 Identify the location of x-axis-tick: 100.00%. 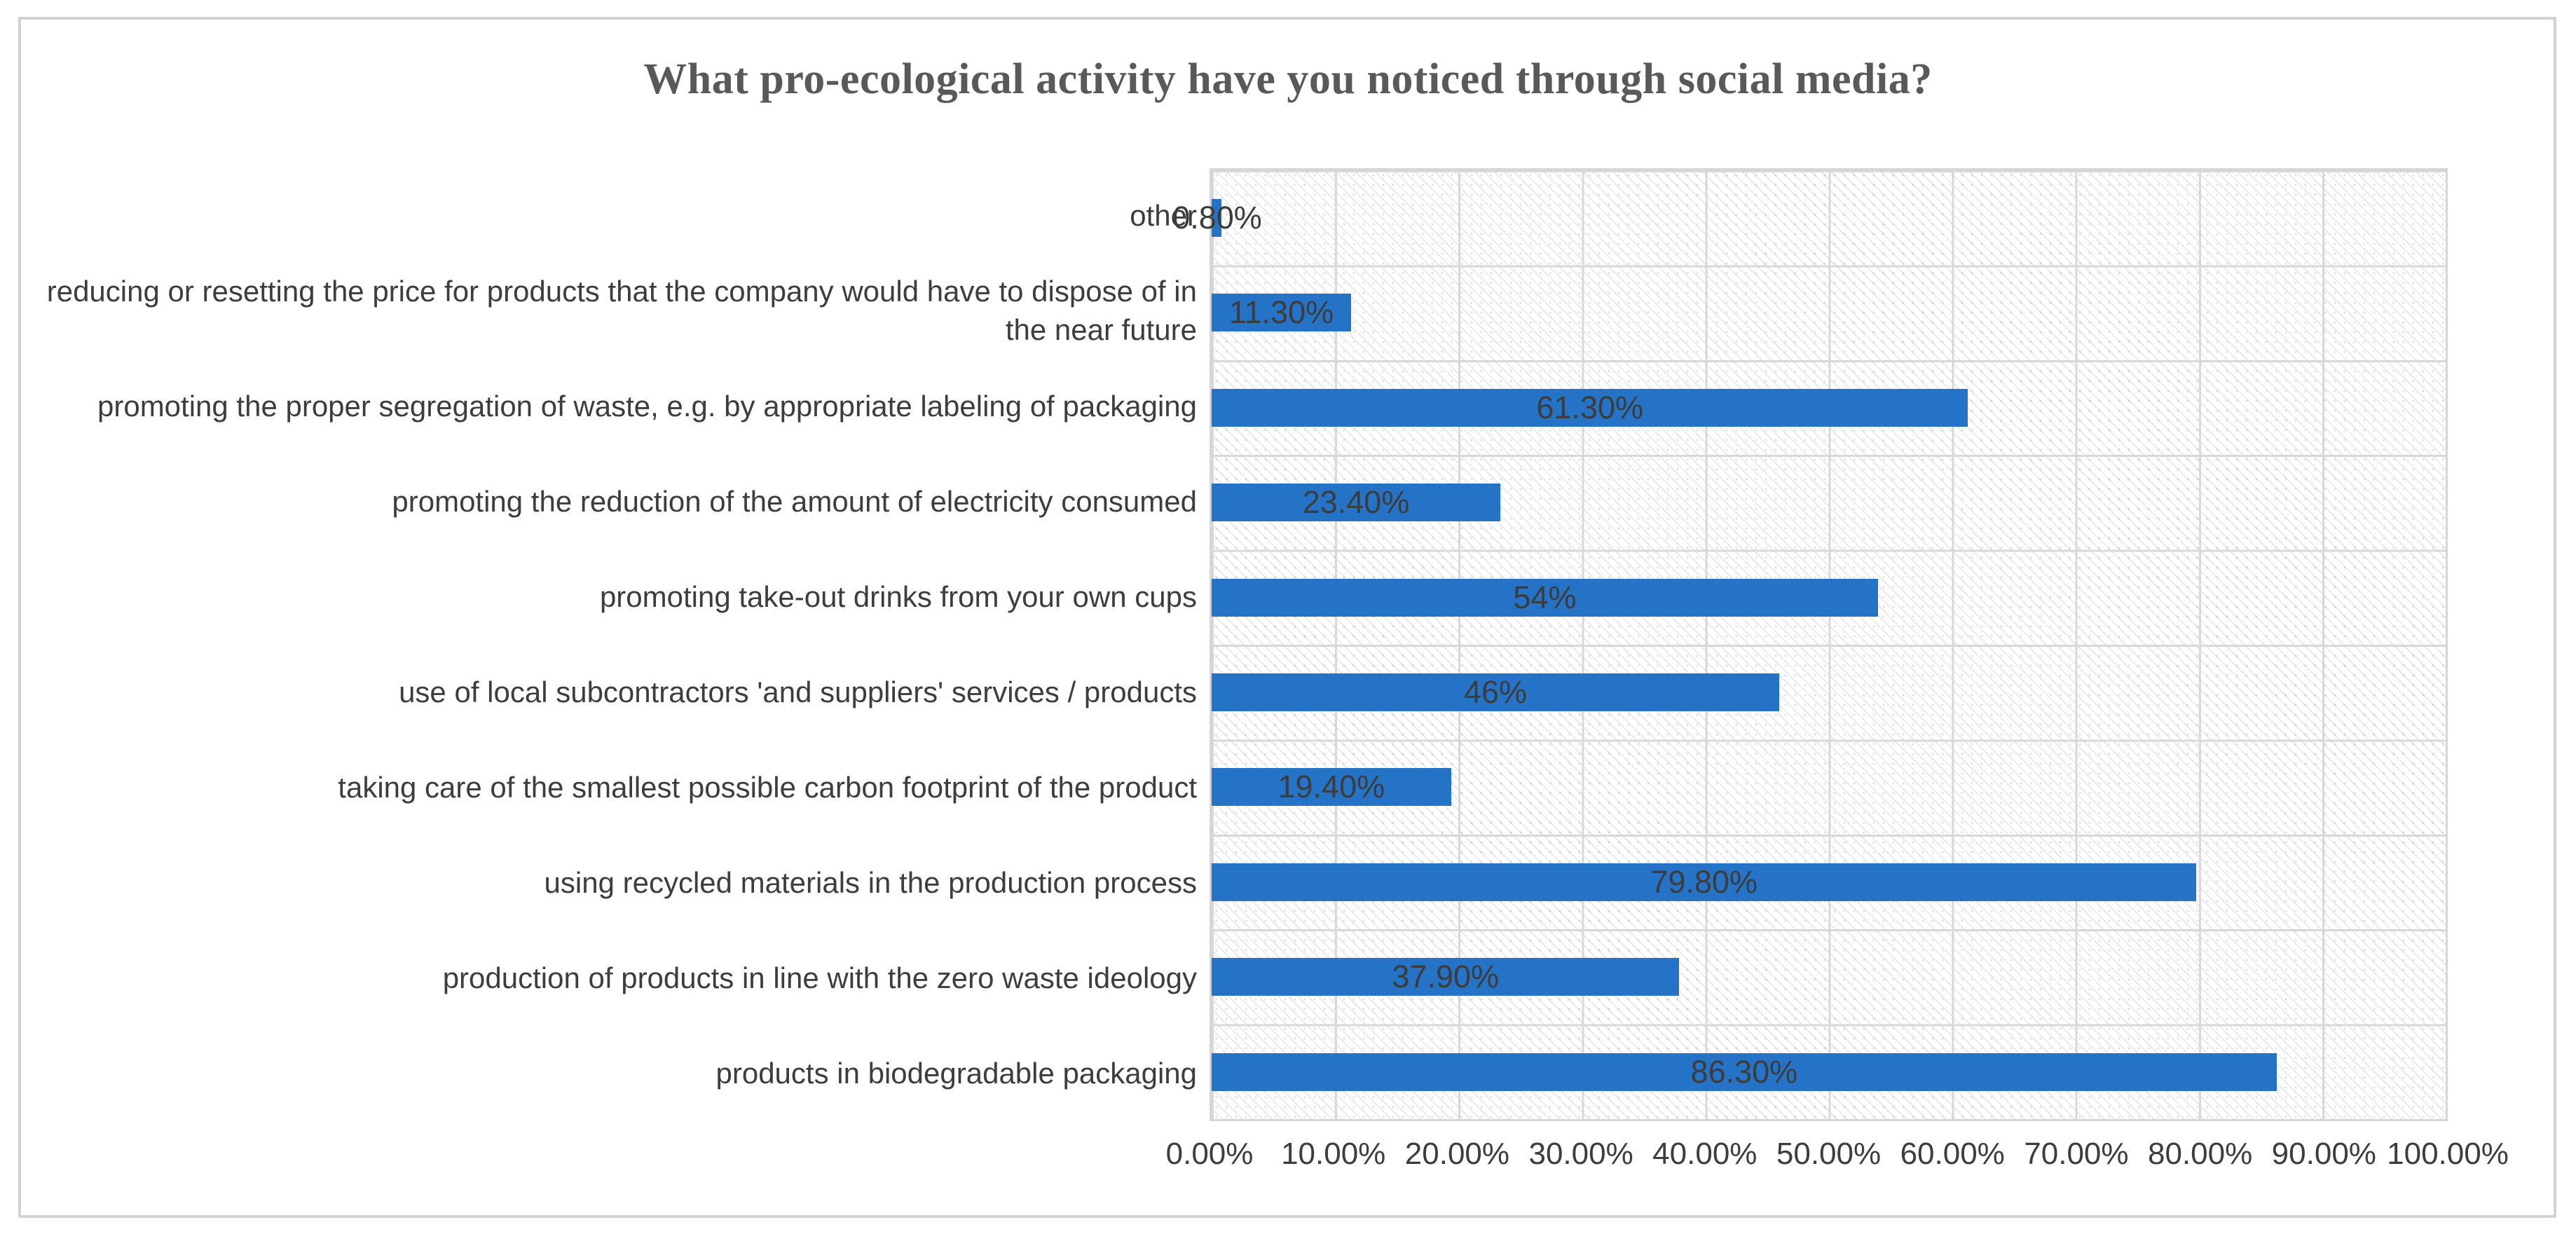
(2448, 1154).